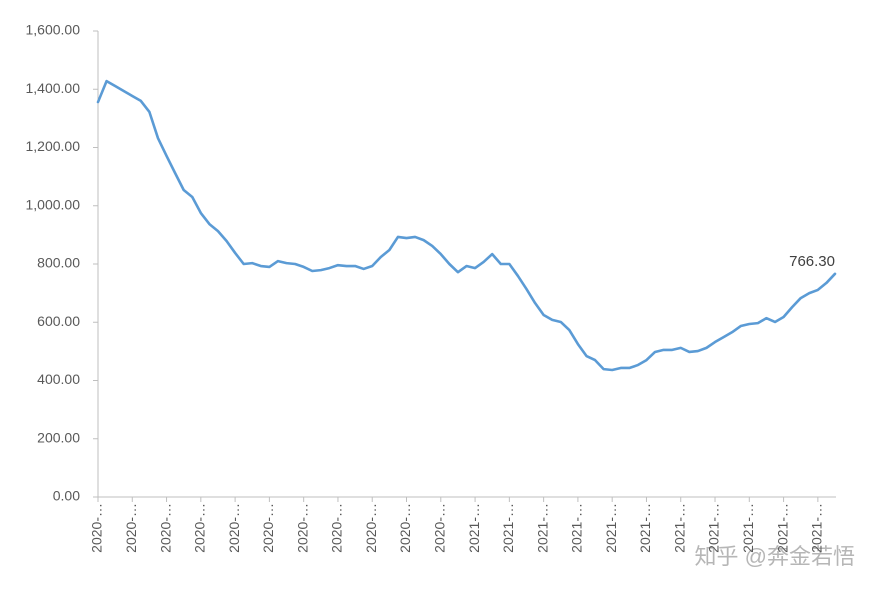 The image size is (876, 594). Describe the element at coordinates (53, 88) in the screenshot. I see `y-tick-label: 1,400.00` at that location.